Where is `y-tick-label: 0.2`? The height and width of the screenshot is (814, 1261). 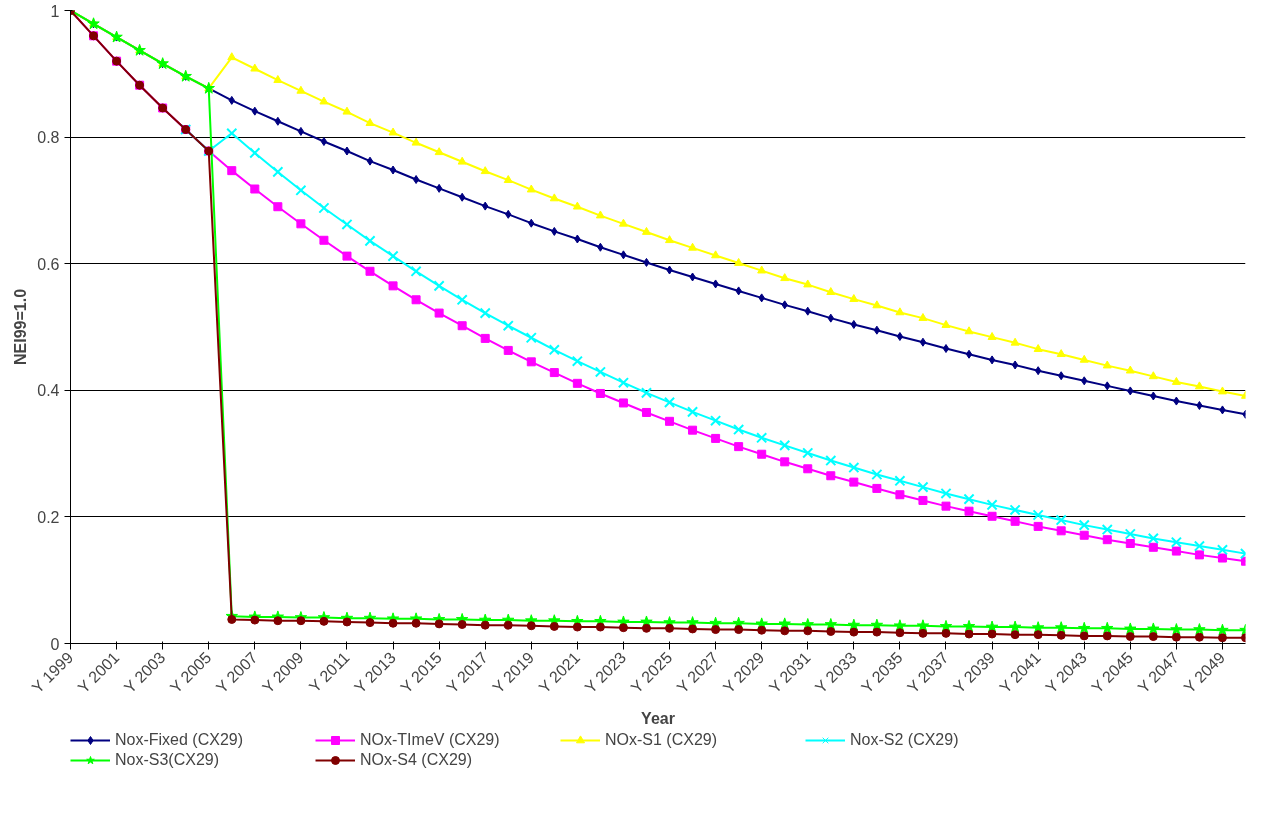
y-tick-label: 0.2 is located at coordinates (48, 517).